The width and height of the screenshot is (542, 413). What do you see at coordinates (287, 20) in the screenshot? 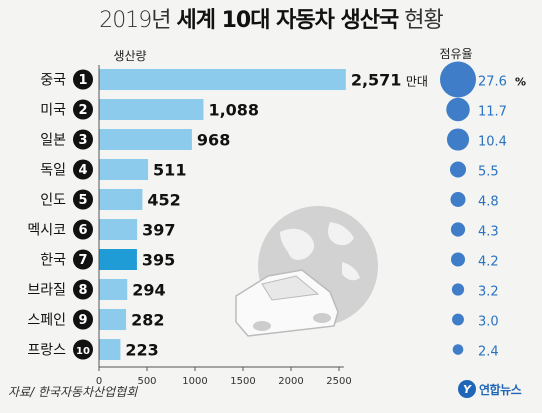
I see `title-main: 세계 10대 자동차 생산국` at bounding box center [287, 20].